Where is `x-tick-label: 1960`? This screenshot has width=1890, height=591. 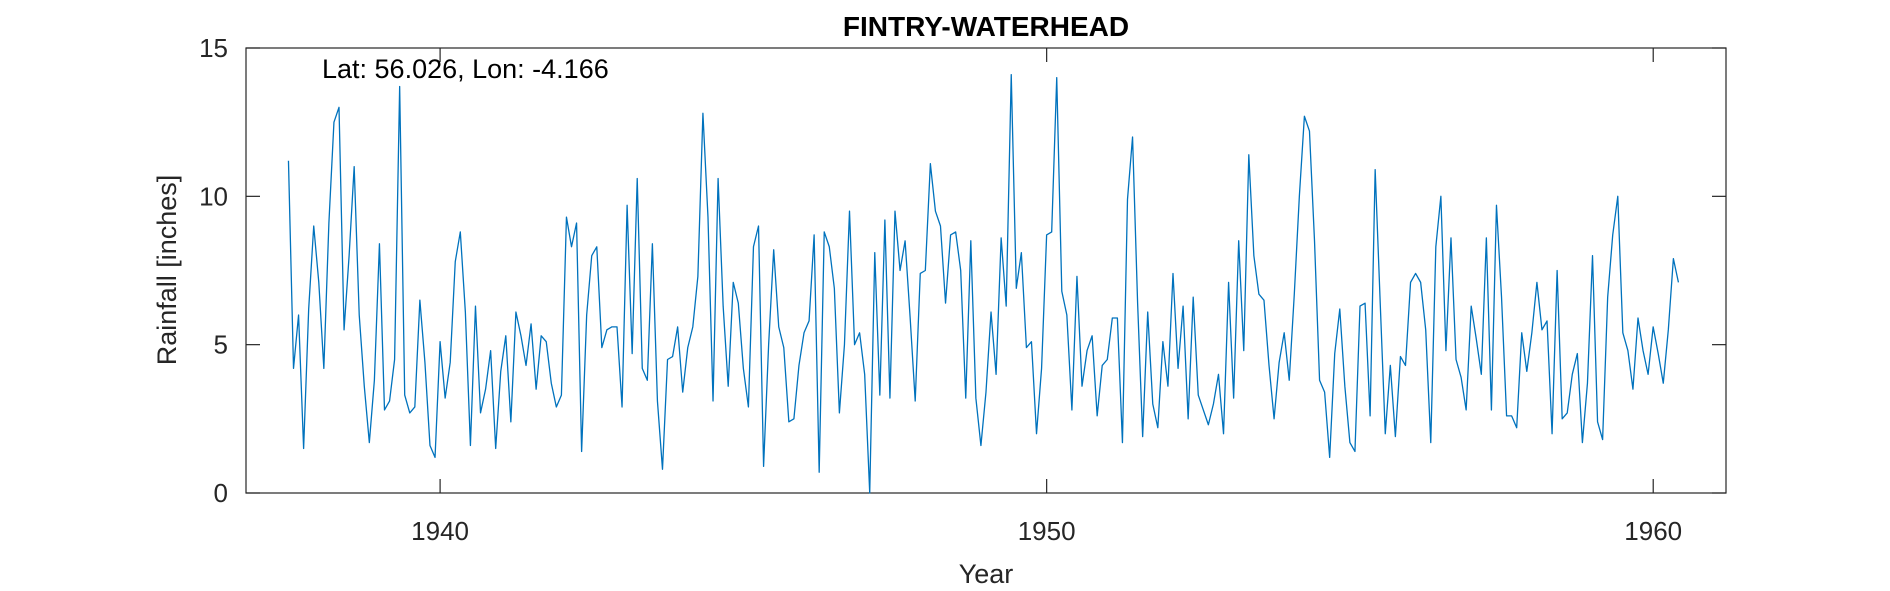 x-tick-label: 1960 is located at coordinates (1653, 531).